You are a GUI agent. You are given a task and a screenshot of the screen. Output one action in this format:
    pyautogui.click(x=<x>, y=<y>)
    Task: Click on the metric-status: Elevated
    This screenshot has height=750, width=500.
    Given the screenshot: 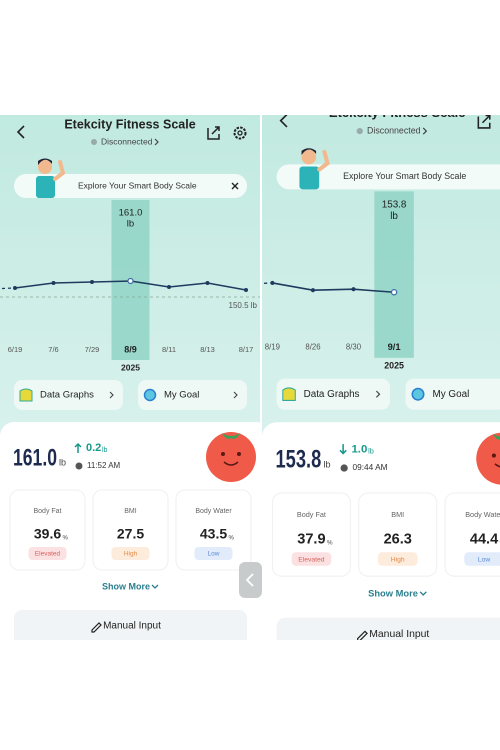 What is the action you would take?
    pyautogui.click(x=311, y=559)
    